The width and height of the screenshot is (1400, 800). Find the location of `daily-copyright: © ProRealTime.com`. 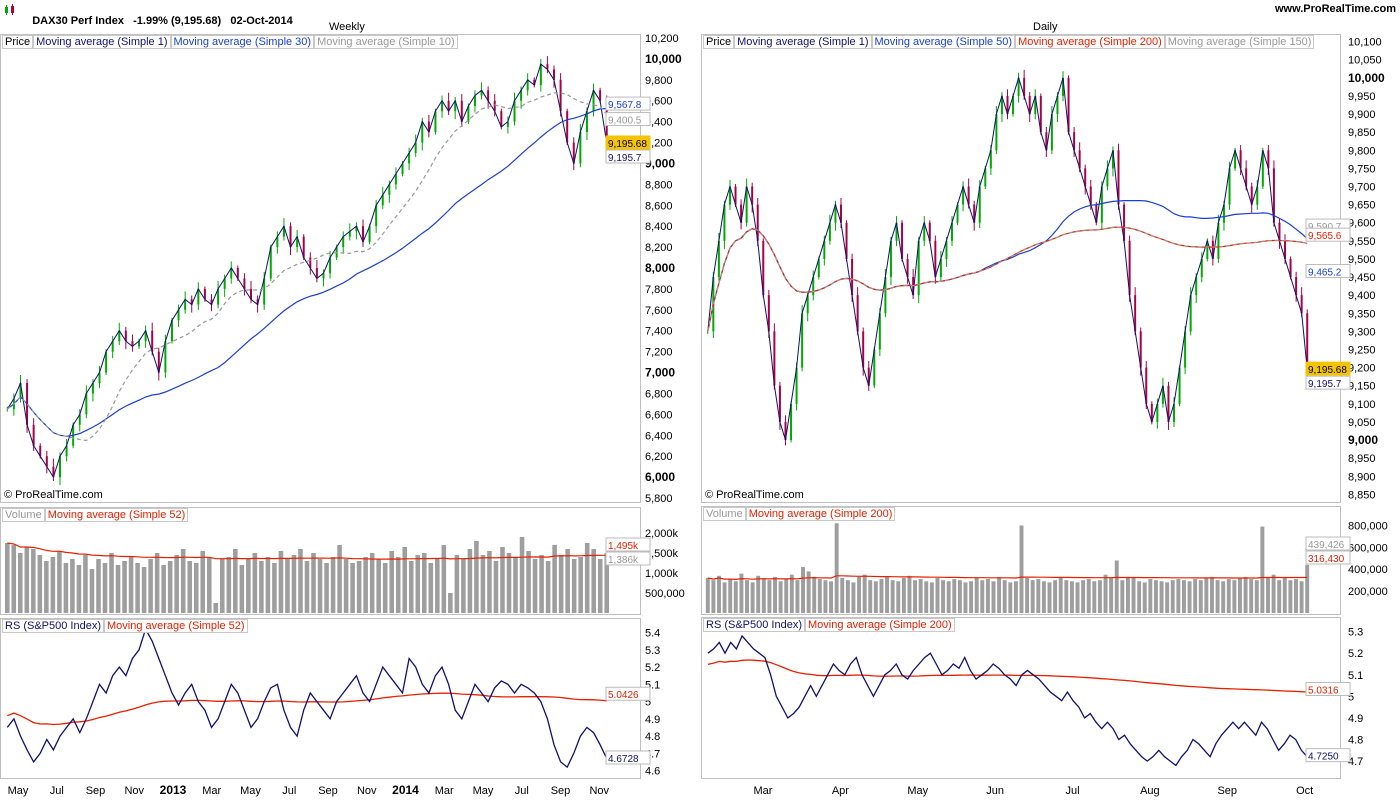

daily-copyright: © ProRealTime.com is located at coordinates (754, 495).